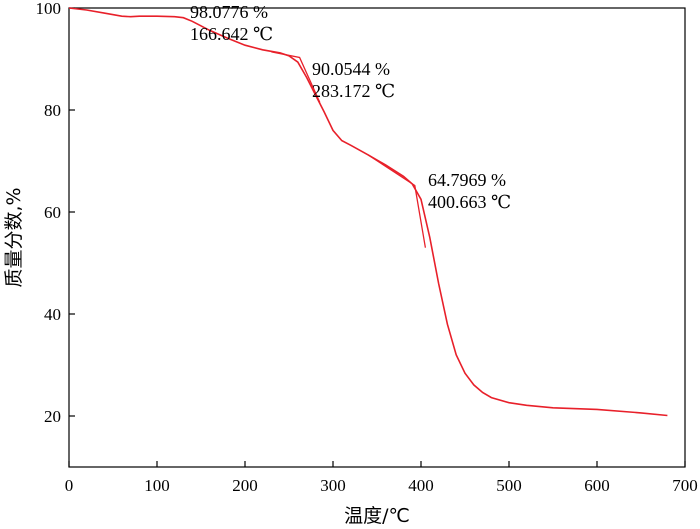  What do you see at coordinates (49, 9) in the screenshot?
I see `y-tick-label: 100` at bounding box center [49, 9].